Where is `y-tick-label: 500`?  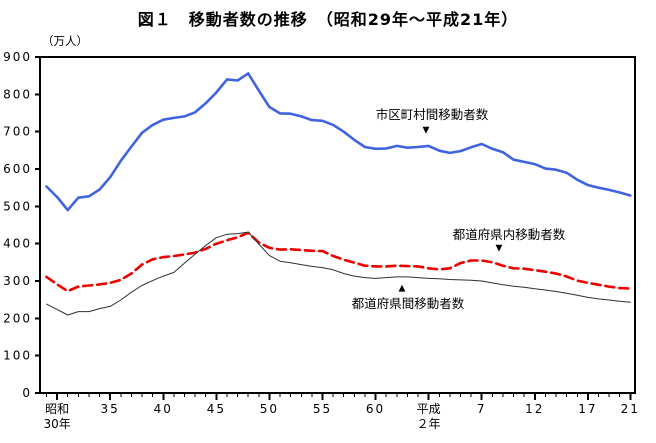
y-tick-label: 500 is located at coordinates (17, 206).